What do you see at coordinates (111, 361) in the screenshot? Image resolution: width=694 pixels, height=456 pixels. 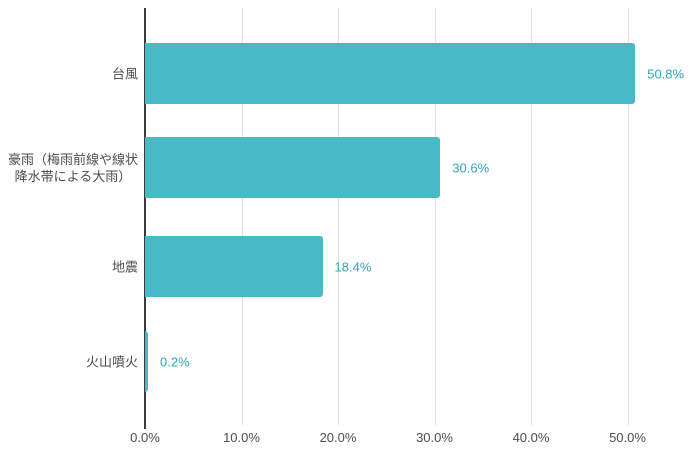 I see `category-label: 火山噴火` at bounding box center [111, 361].